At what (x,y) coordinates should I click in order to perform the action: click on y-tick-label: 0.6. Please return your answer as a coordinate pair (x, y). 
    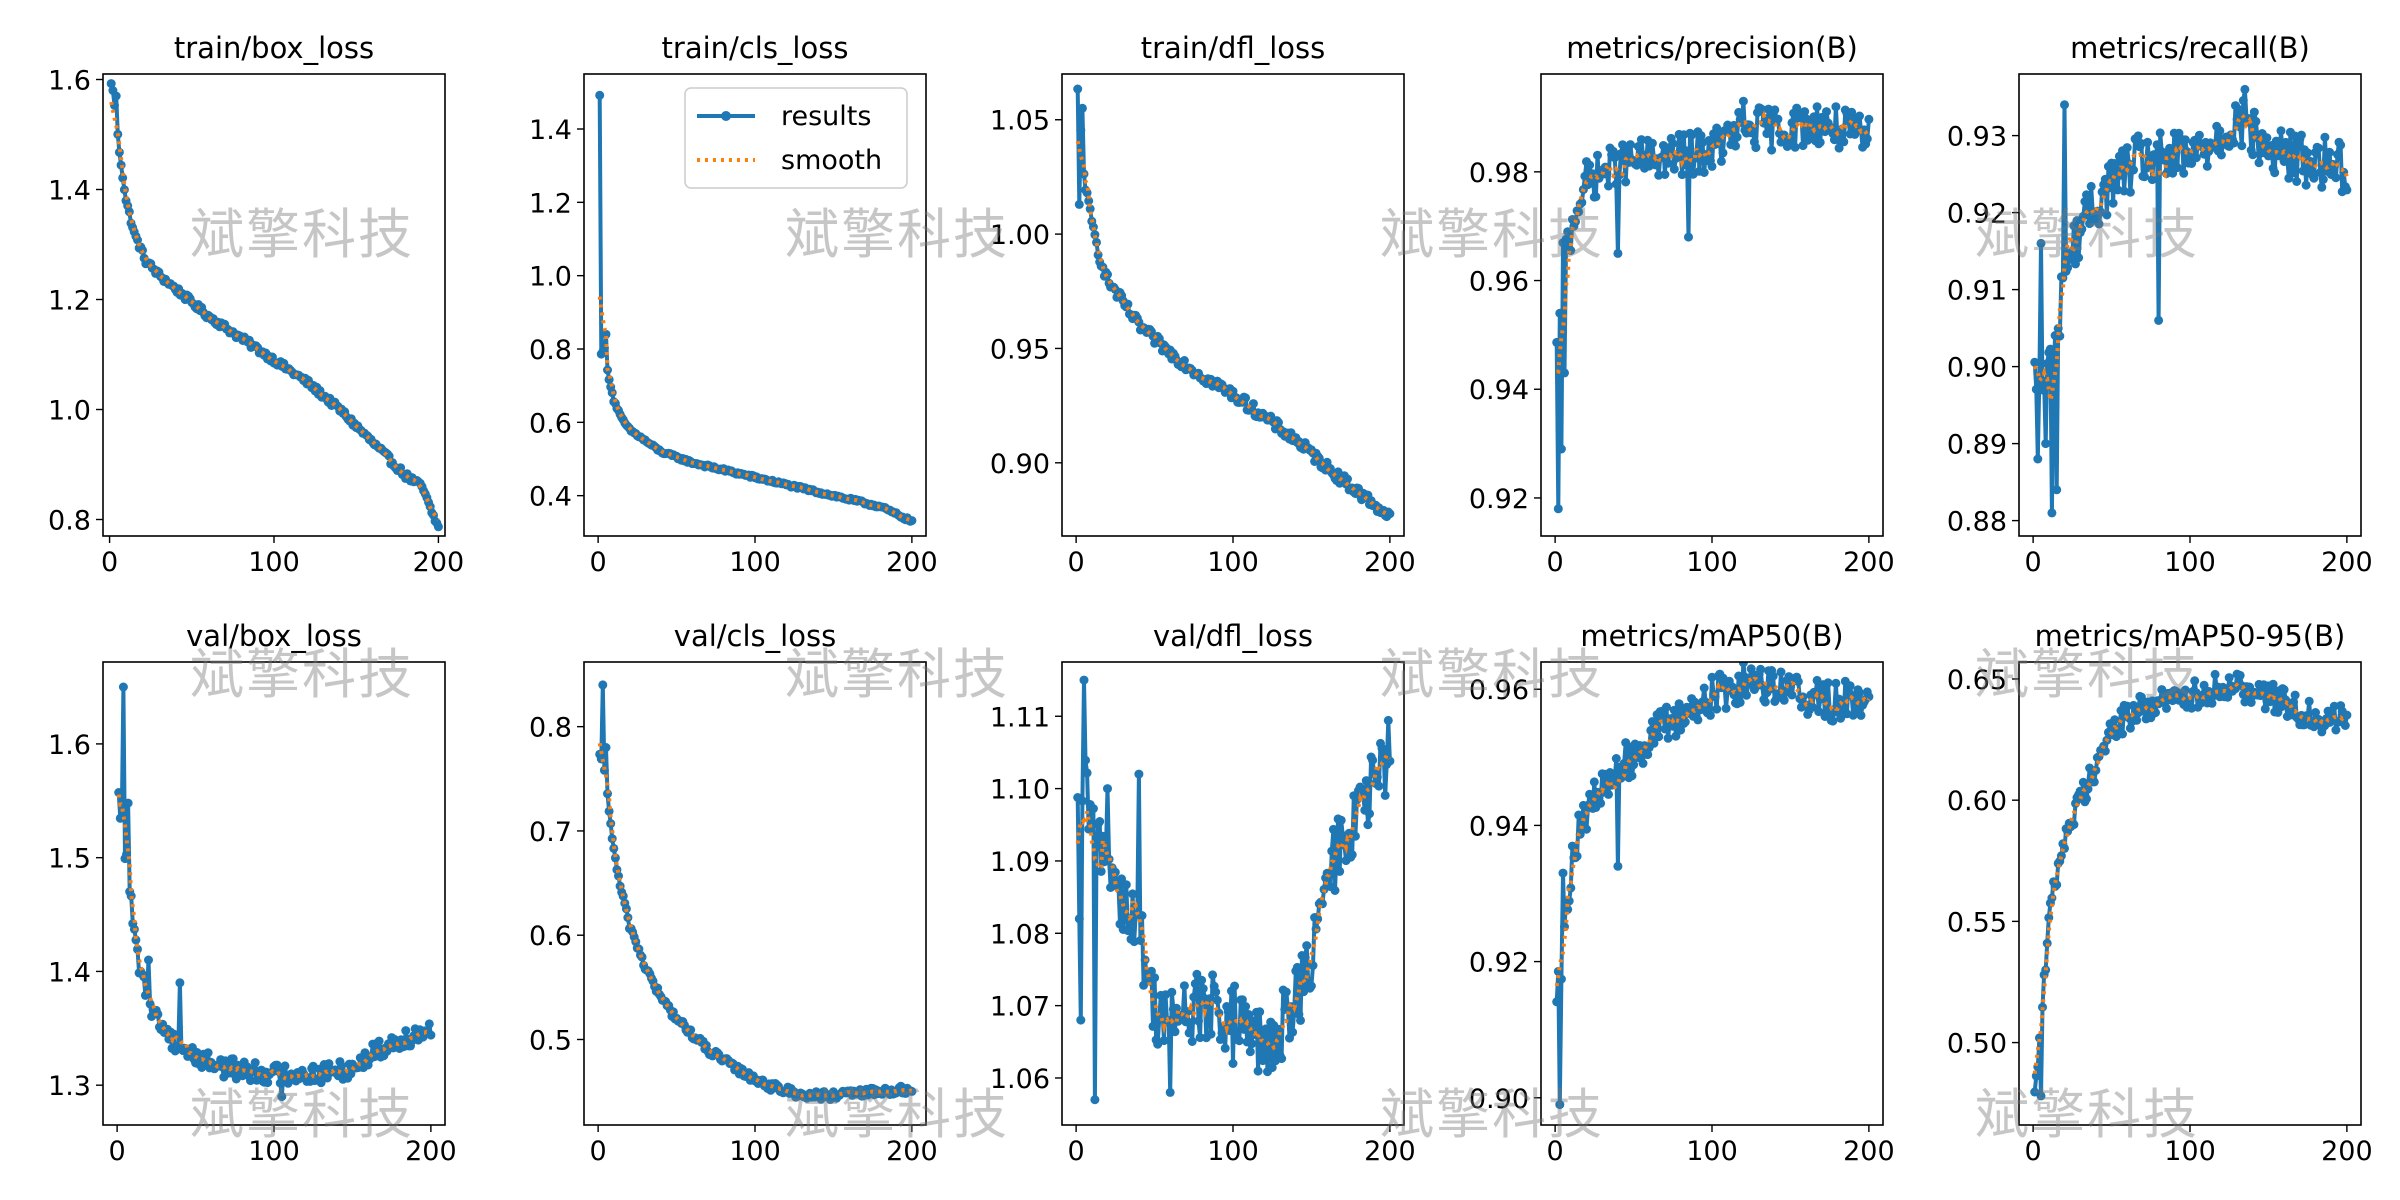
    Looking at the image, I should click on (550, 936).